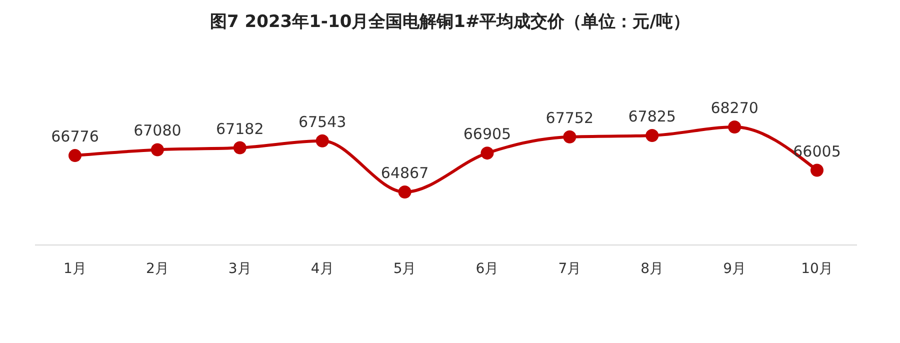 The image size is (900, 343). I want to click on x-tick-label: 8月, so click(652, 268).